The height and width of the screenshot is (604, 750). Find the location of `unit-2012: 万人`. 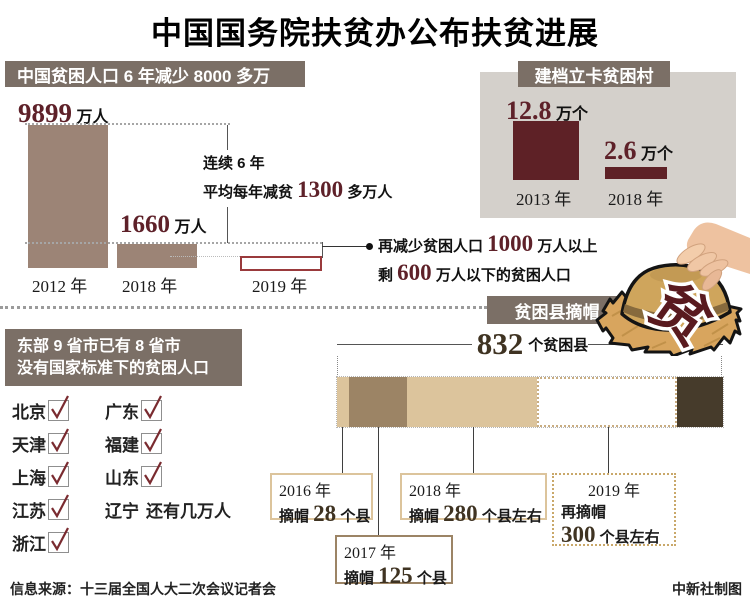

unit-2012: 万人 is located at coordinates (92, 117).